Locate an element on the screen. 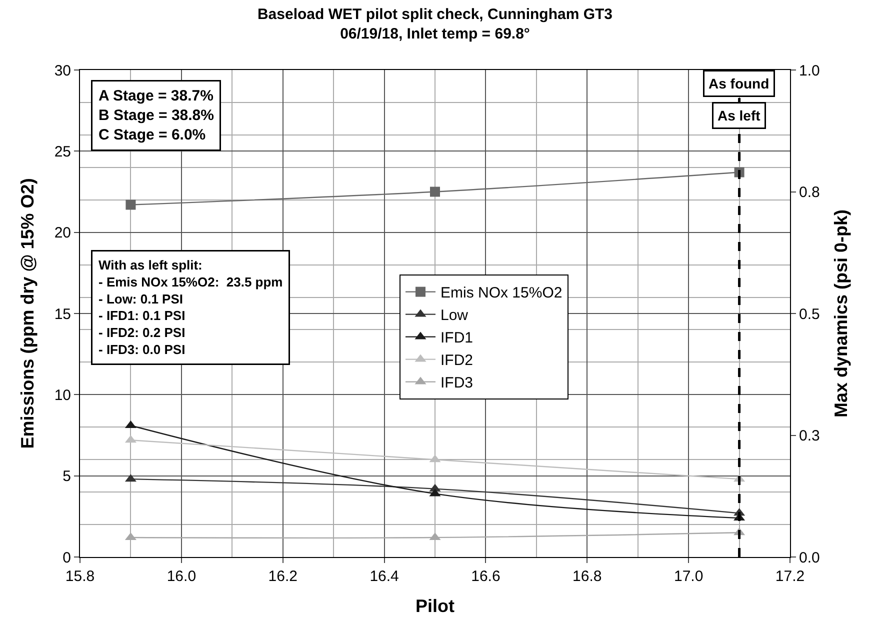 The image size is (870, 625). y2-tick-label: 1.0 is located at coordinates (809, 71).